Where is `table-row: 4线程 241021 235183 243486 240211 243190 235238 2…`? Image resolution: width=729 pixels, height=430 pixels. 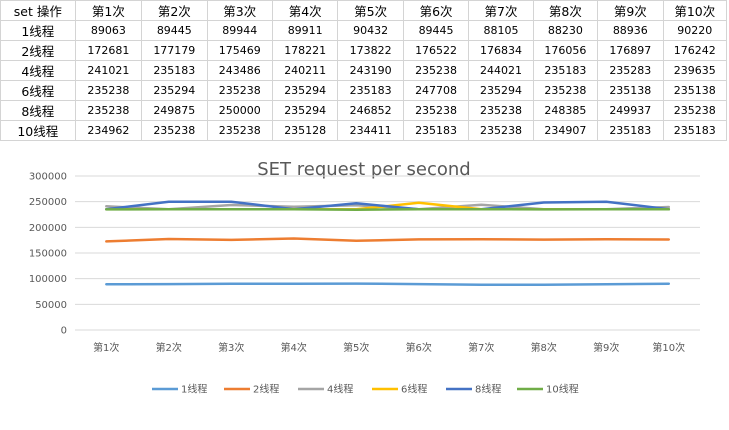
table-row: 4线程 241021 235183 243486 240211 243190 235238 2… is located at coordinates (364, 70).